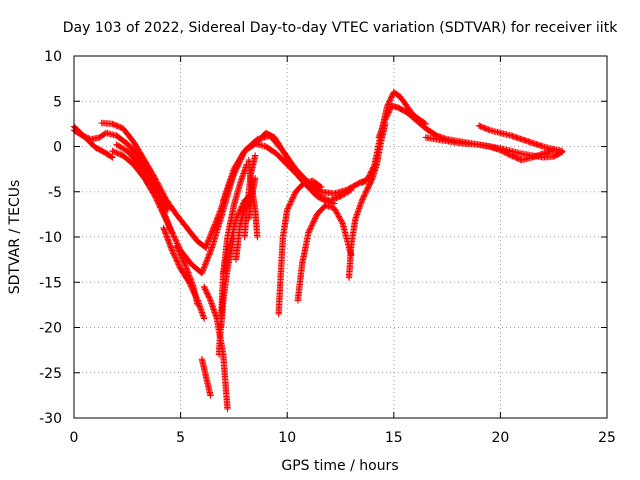 The width and height of the screenshot is (640, 480). I want to click on y-tick-label: -30, so click(50, 419).